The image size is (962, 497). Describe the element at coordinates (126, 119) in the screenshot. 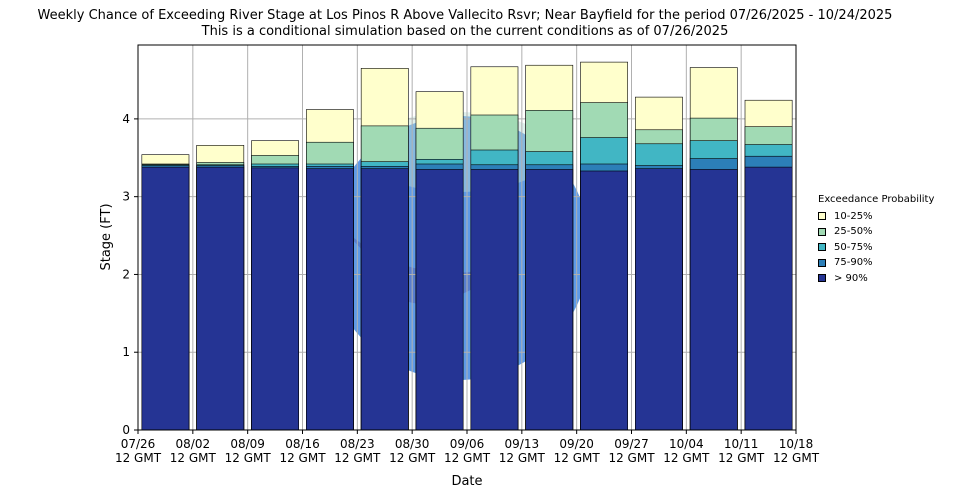

I see `y-tick-label: 4` at that location.